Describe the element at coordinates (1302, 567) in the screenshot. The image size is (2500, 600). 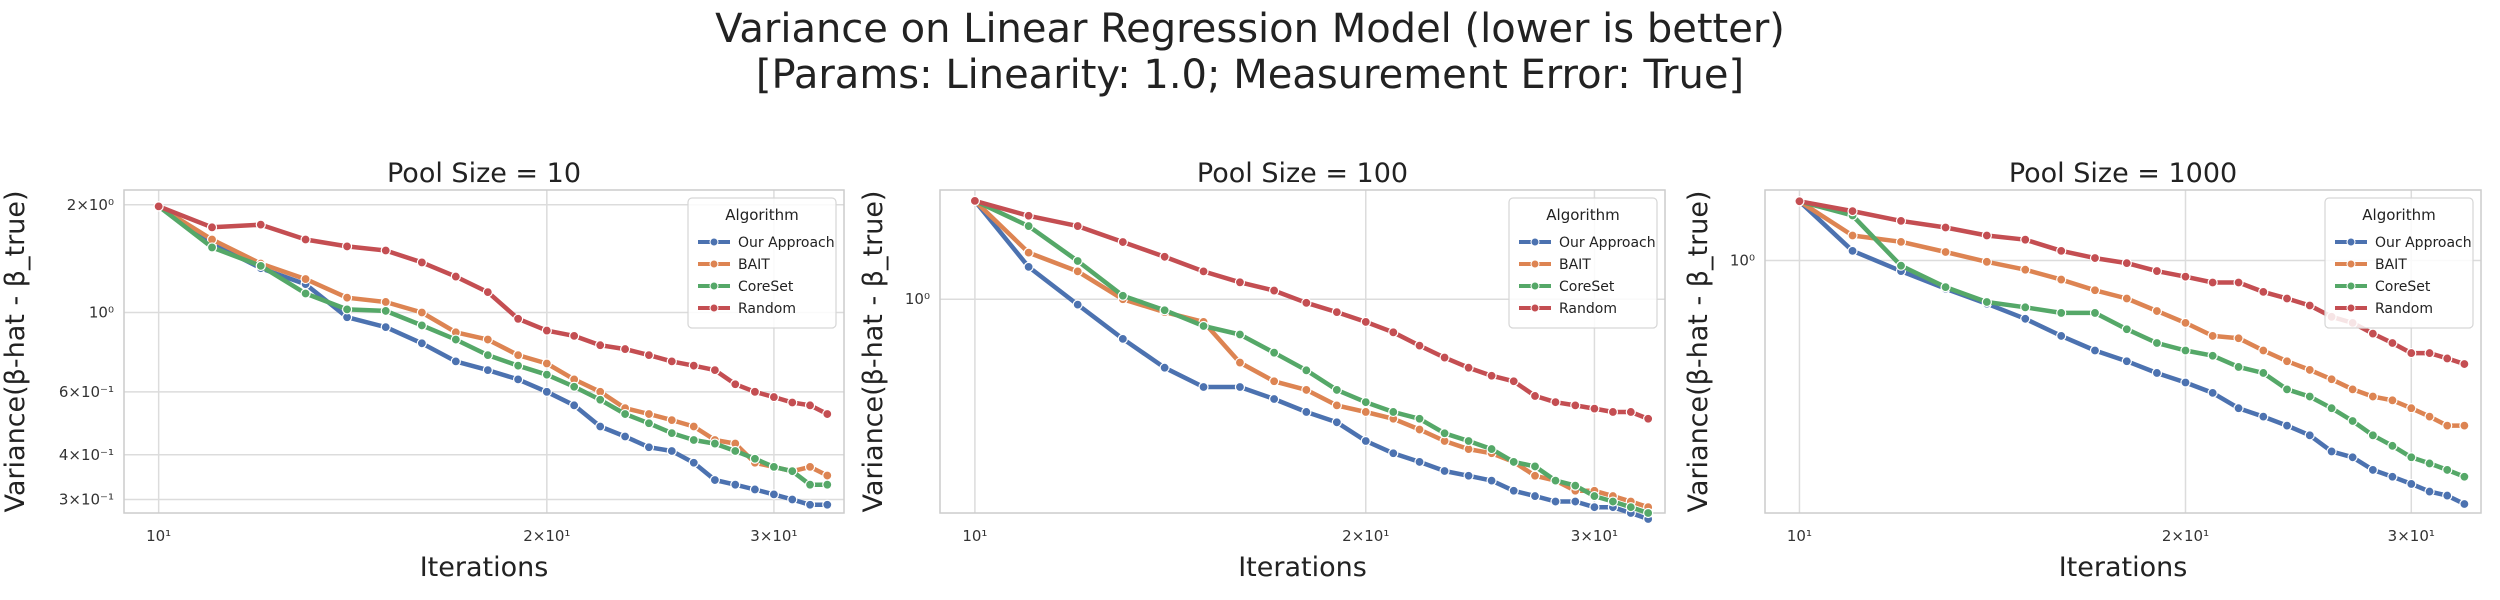
I see `x-axis-label: Iterations` at that location.